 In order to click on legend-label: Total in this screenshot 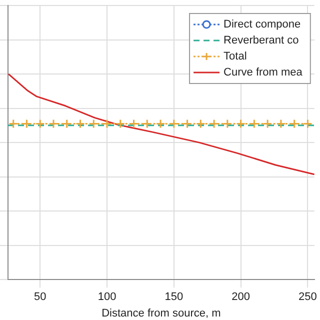, I will do `click(235, 56)`.